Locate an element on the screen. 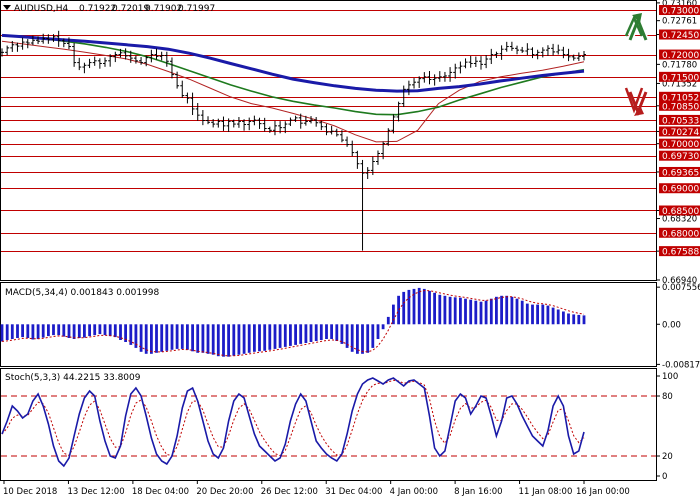  price-tick-label: 0.71780 is located at coordinates (679, 65).